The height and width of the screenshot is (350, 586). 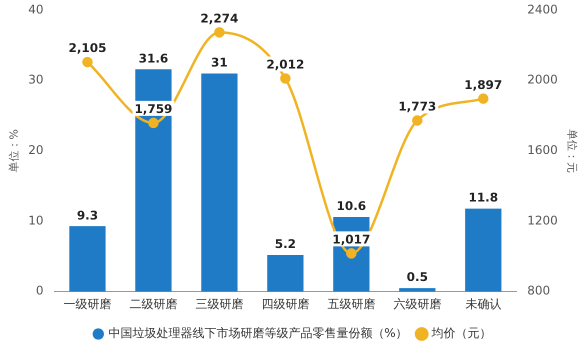 I want to click on data-label: 2,105, so click(x=87, y=48).